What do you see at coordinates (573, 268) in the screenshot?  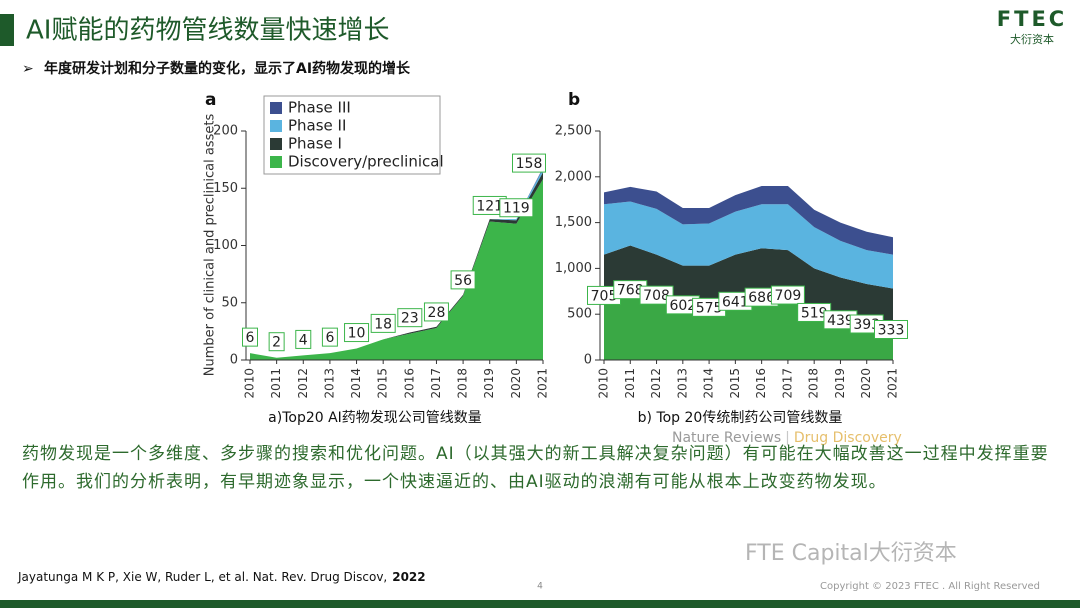 I see `y-tick-label: 1,000` at bounding box center [573, 268].